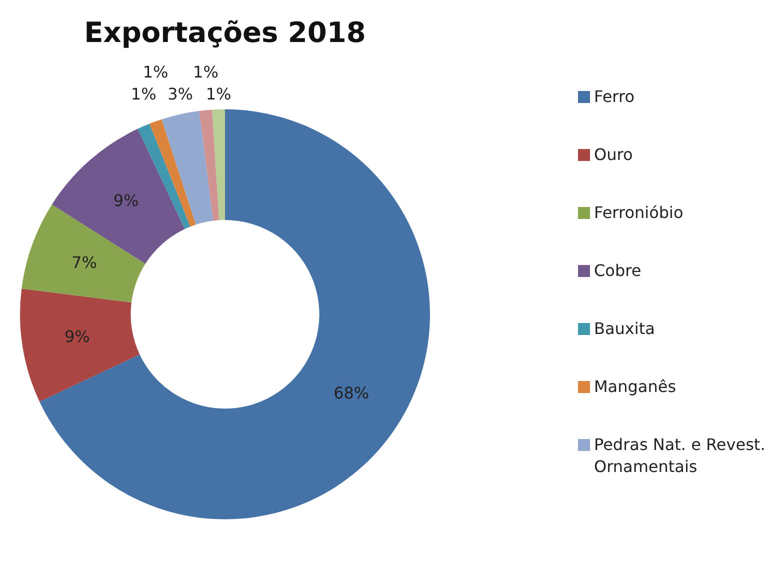 The width and height of the screenshot is (781, 567). Describe the element at coordinates (680, 456) in the screenshot. I see `legend-label: Pedras Nat. e Revest. Ornamentais` at that location.